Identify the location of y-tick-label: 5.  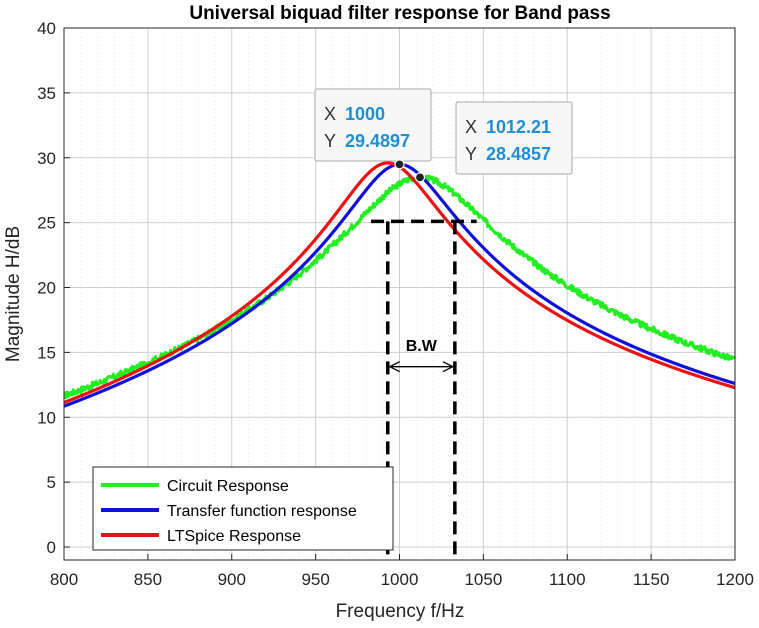
(51, 482).